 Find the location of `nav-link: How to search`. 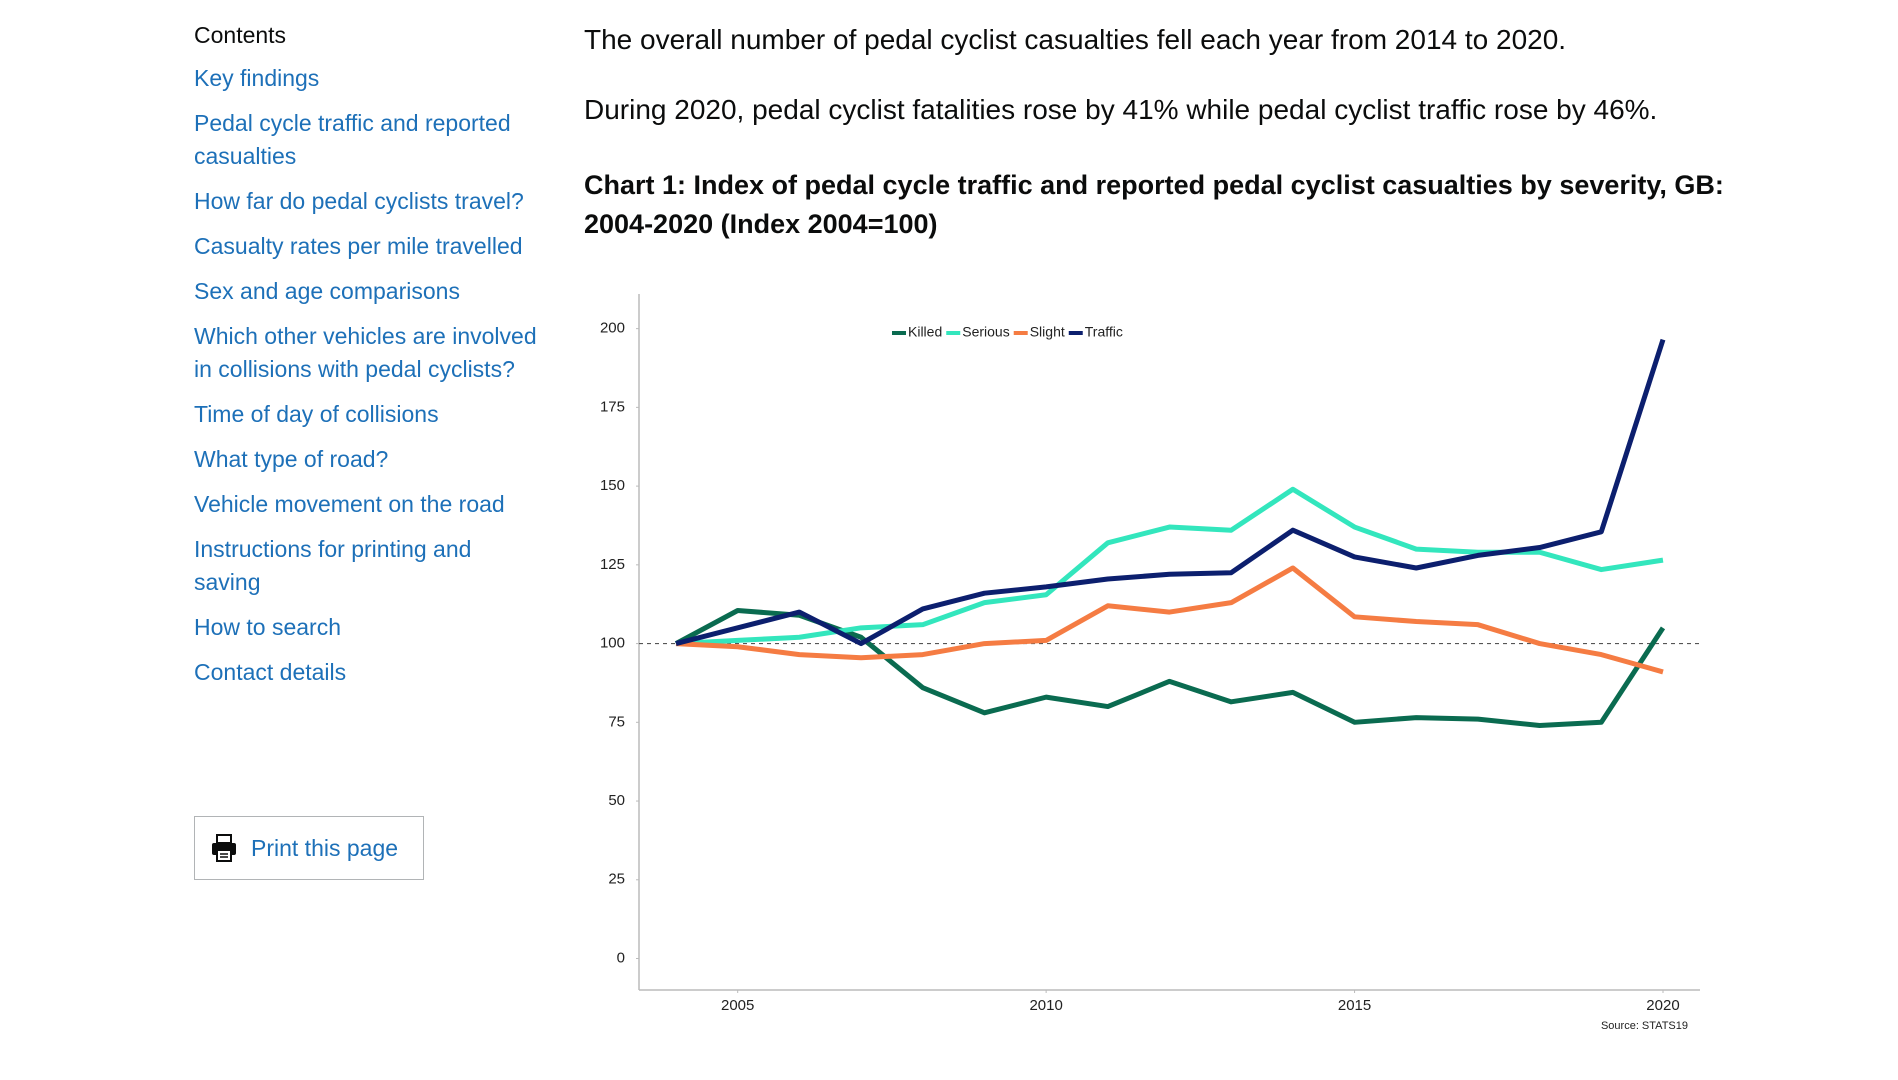

nav-link: How to search is located at coordinates (268, 627).